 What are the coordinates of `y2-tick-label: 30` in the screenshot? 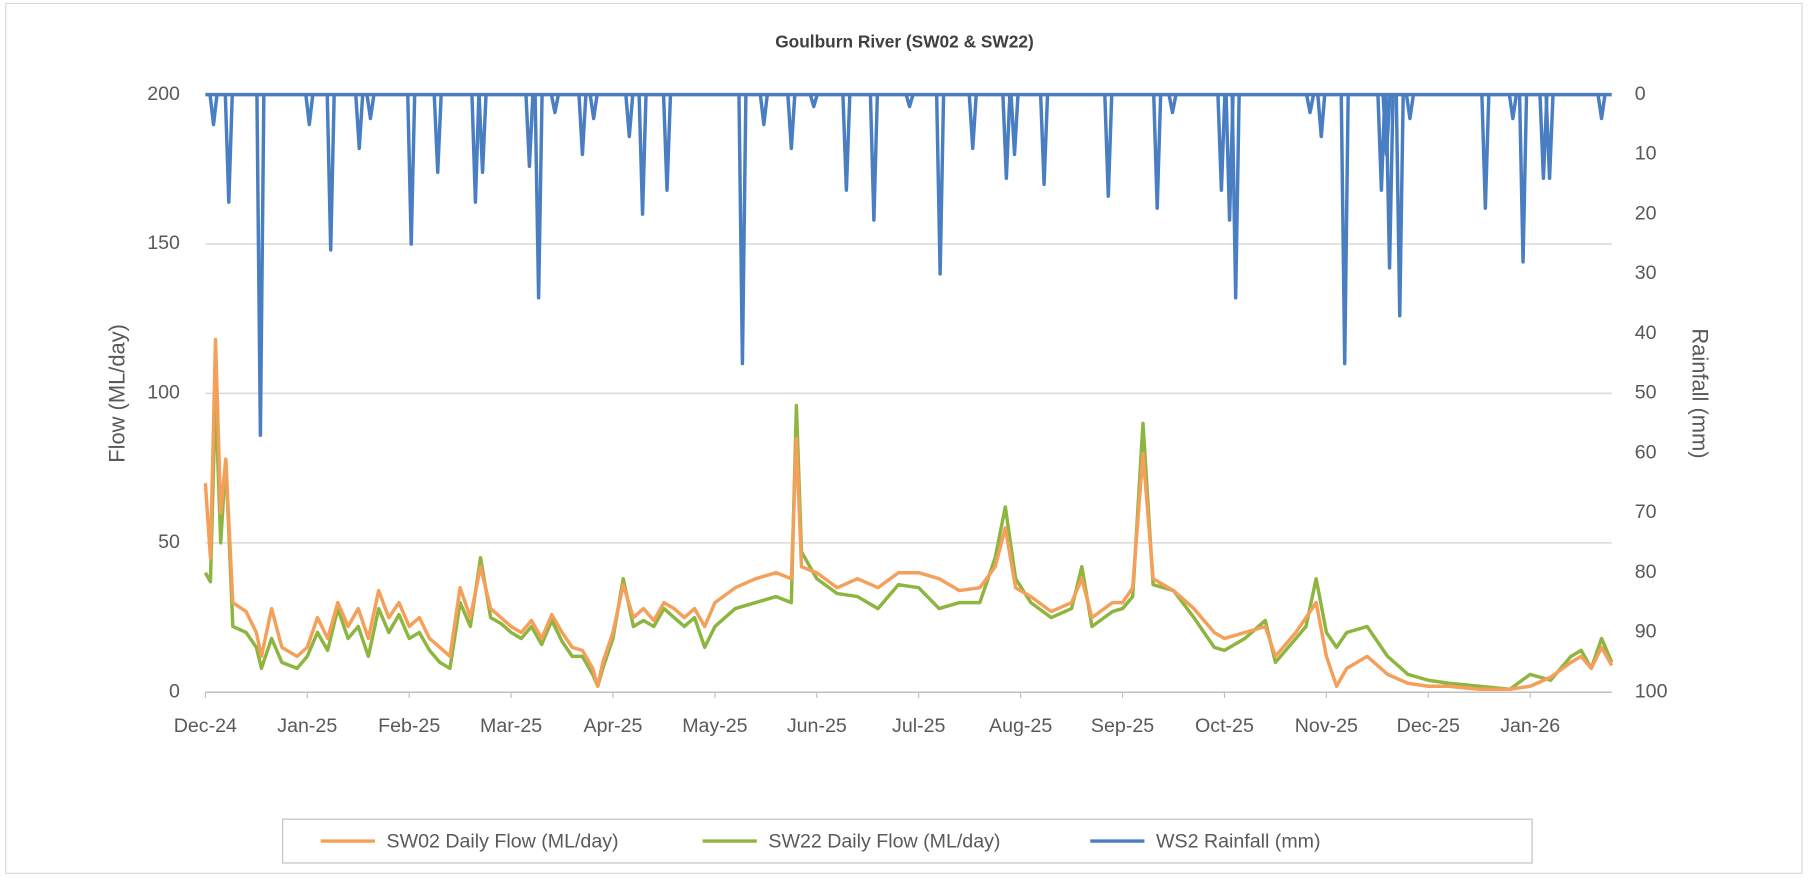 It's located at (1646, 273).